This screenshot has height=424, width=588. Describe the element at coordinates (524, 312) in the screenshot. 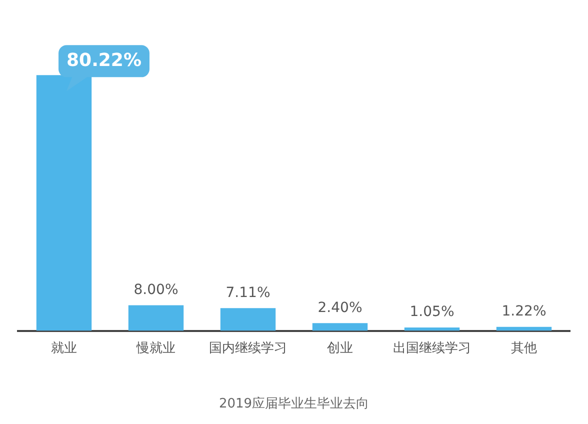

I see `data-label: 1.22%` at that location.